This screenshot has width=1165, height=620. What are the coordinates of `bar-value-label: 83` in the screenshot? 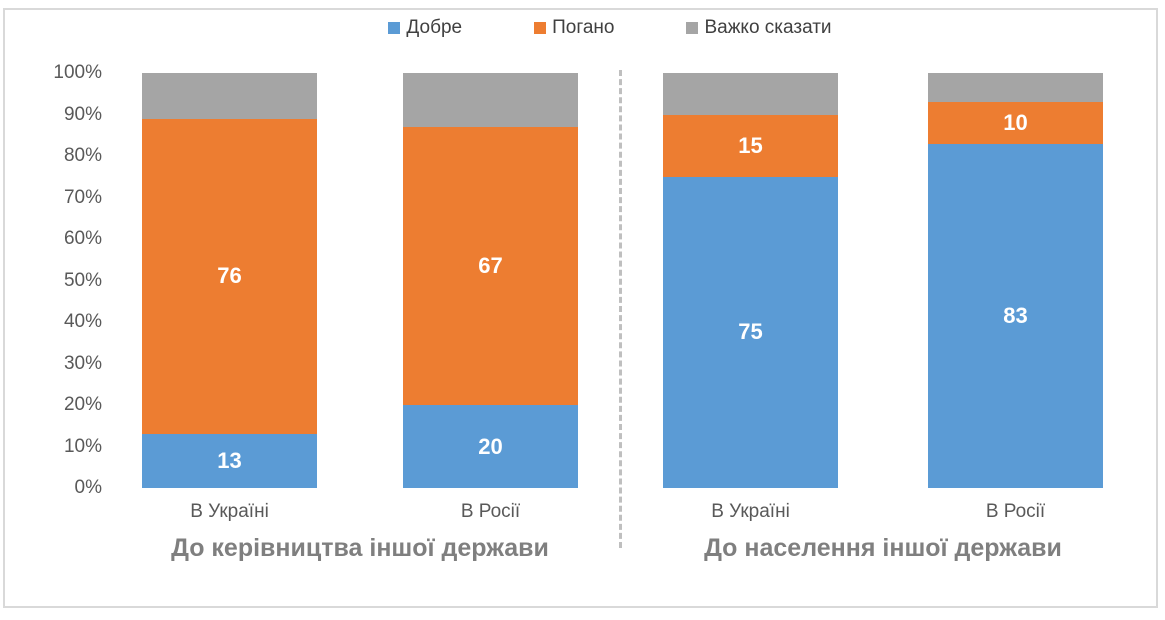 It's located at (1015, 315).